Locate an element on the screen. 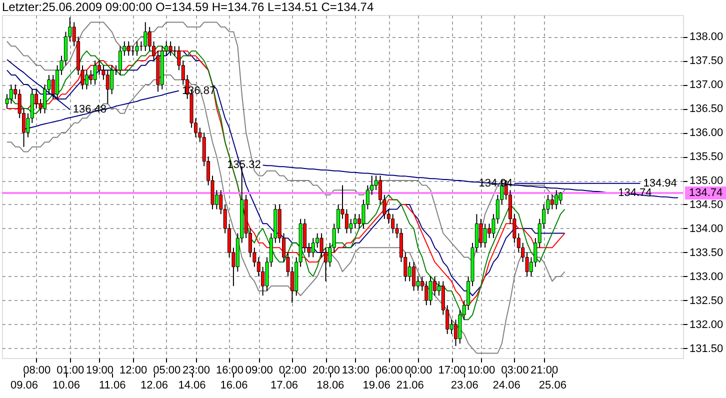 The image size is (726, 398). x-tick-label: 21.06 is located at coordinates (410, 386).